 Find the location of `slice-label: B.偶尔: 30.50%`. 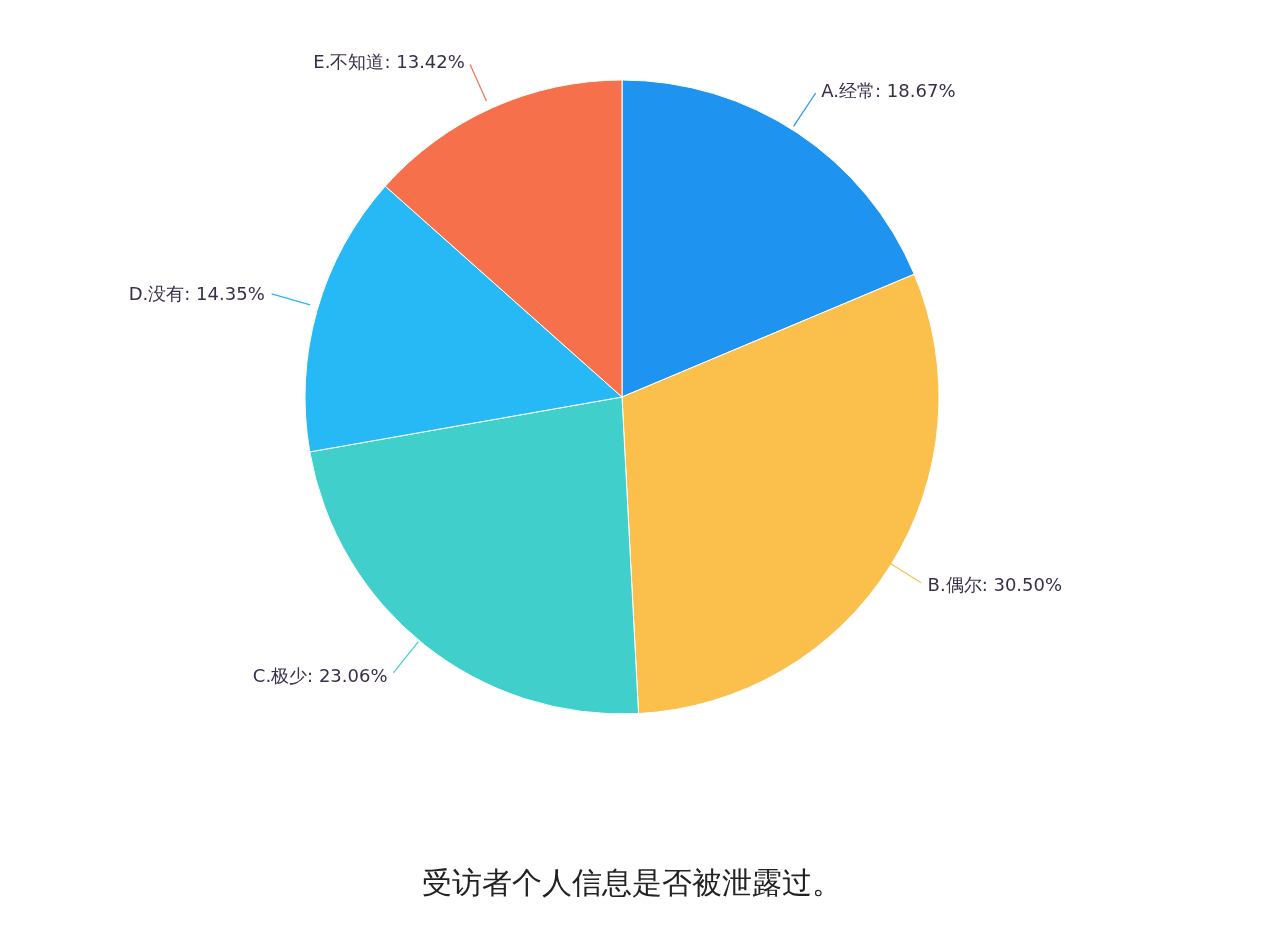

slice-label: B.偶尔: 30.50% is located at coordinates (995, 584).